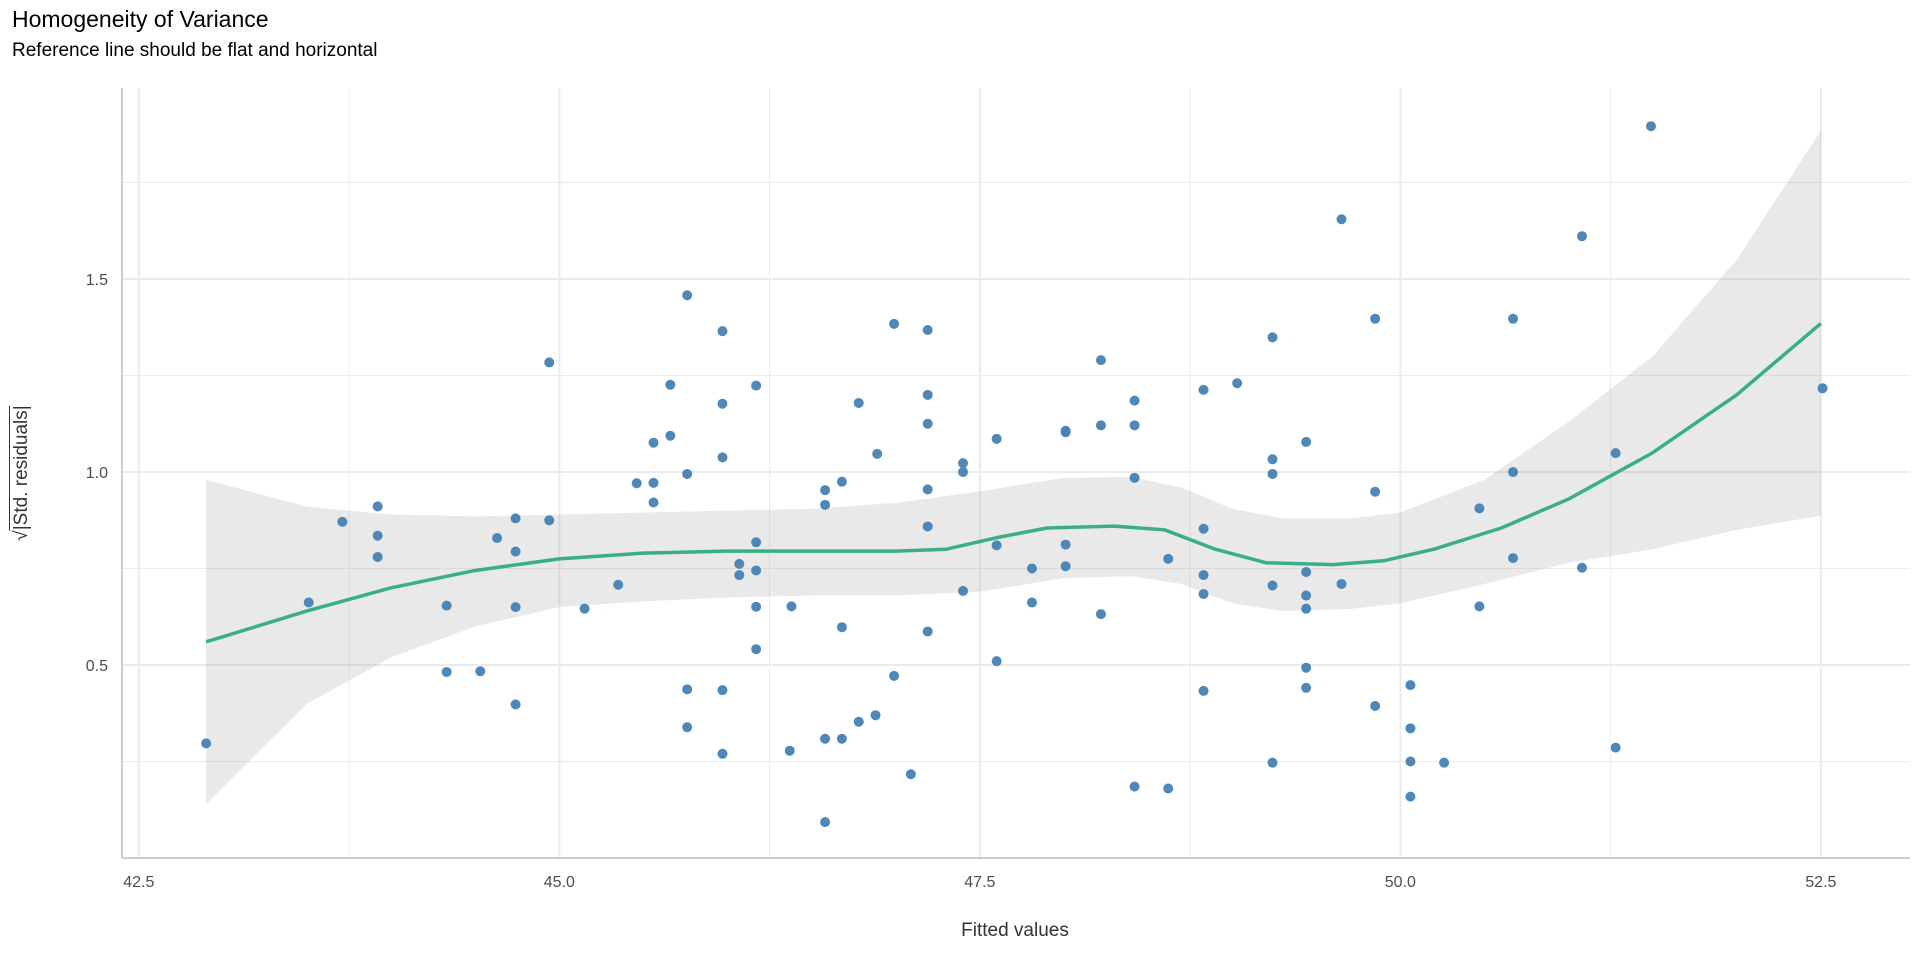 This screenshot has width=1920, height=960. I want to click on x-tick-label: 42.5, so click(138, 882).